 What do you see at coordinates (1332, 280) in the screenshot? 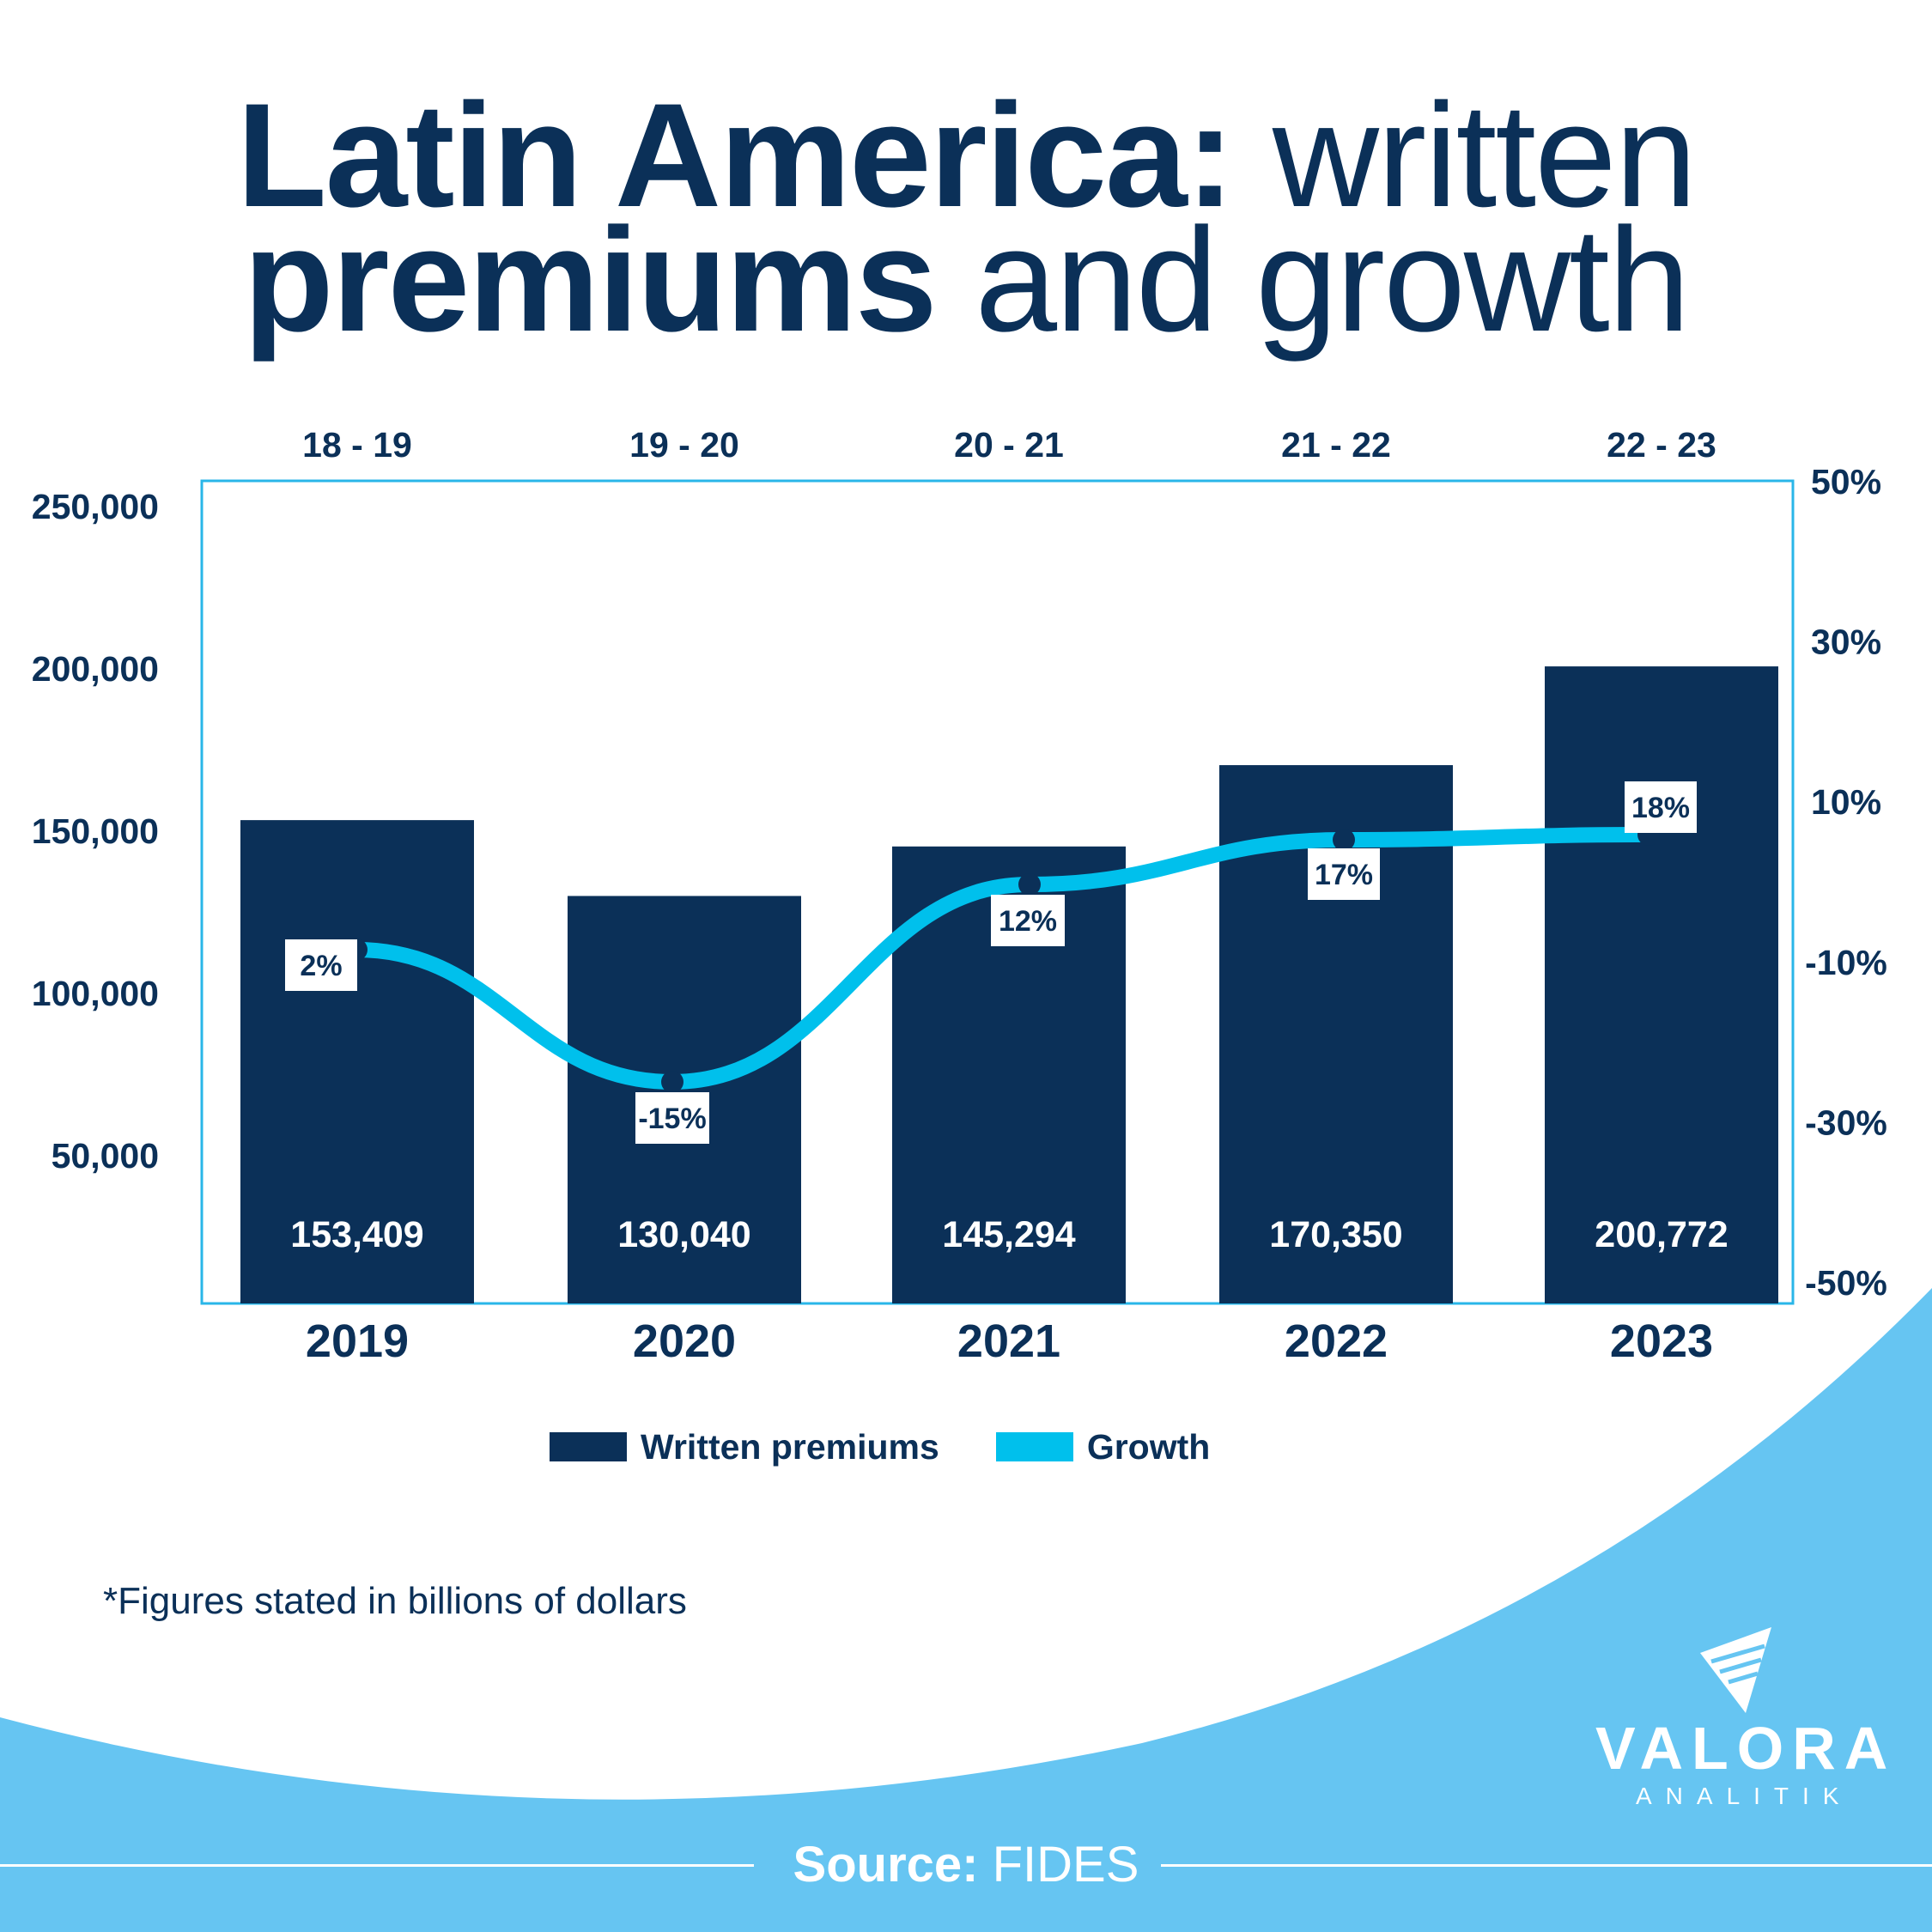
I see `title-light-2: and growth` at bounding box center [1332, 280].